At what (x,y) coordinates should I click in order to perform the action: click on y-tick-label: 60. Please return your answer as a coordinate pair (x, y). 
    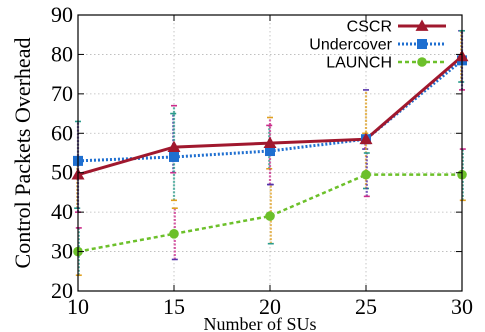
    Looking at the image, I should click on (62, 132).